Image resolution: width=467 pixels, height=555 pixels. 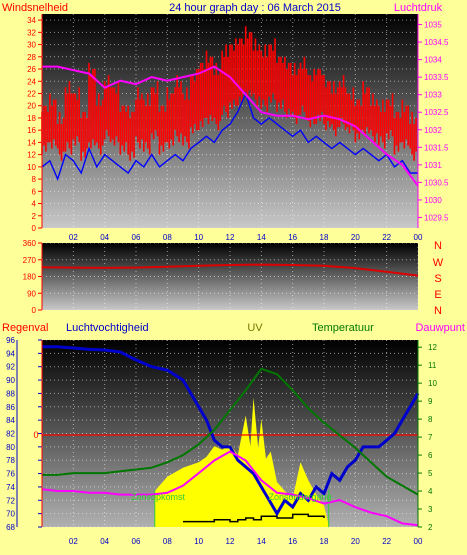 What do you see at coordinates (30, 260) in the screenshot?
I see `p2-left-tick-3: 270` at bounding box center [30, 260].